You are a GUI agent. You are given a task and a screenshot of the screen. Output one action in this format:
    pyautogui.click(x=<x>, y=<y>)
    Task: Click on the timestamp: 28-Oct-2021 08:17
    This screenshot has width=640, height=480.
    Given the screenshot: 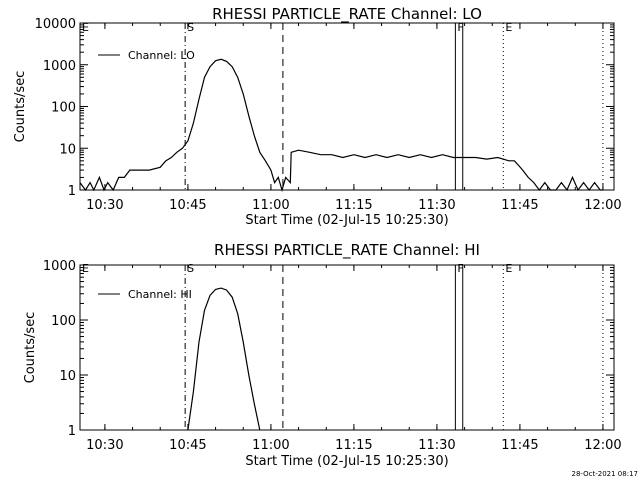 What is the action you would take?
    pyautogui.click(x=605, y=474)
    